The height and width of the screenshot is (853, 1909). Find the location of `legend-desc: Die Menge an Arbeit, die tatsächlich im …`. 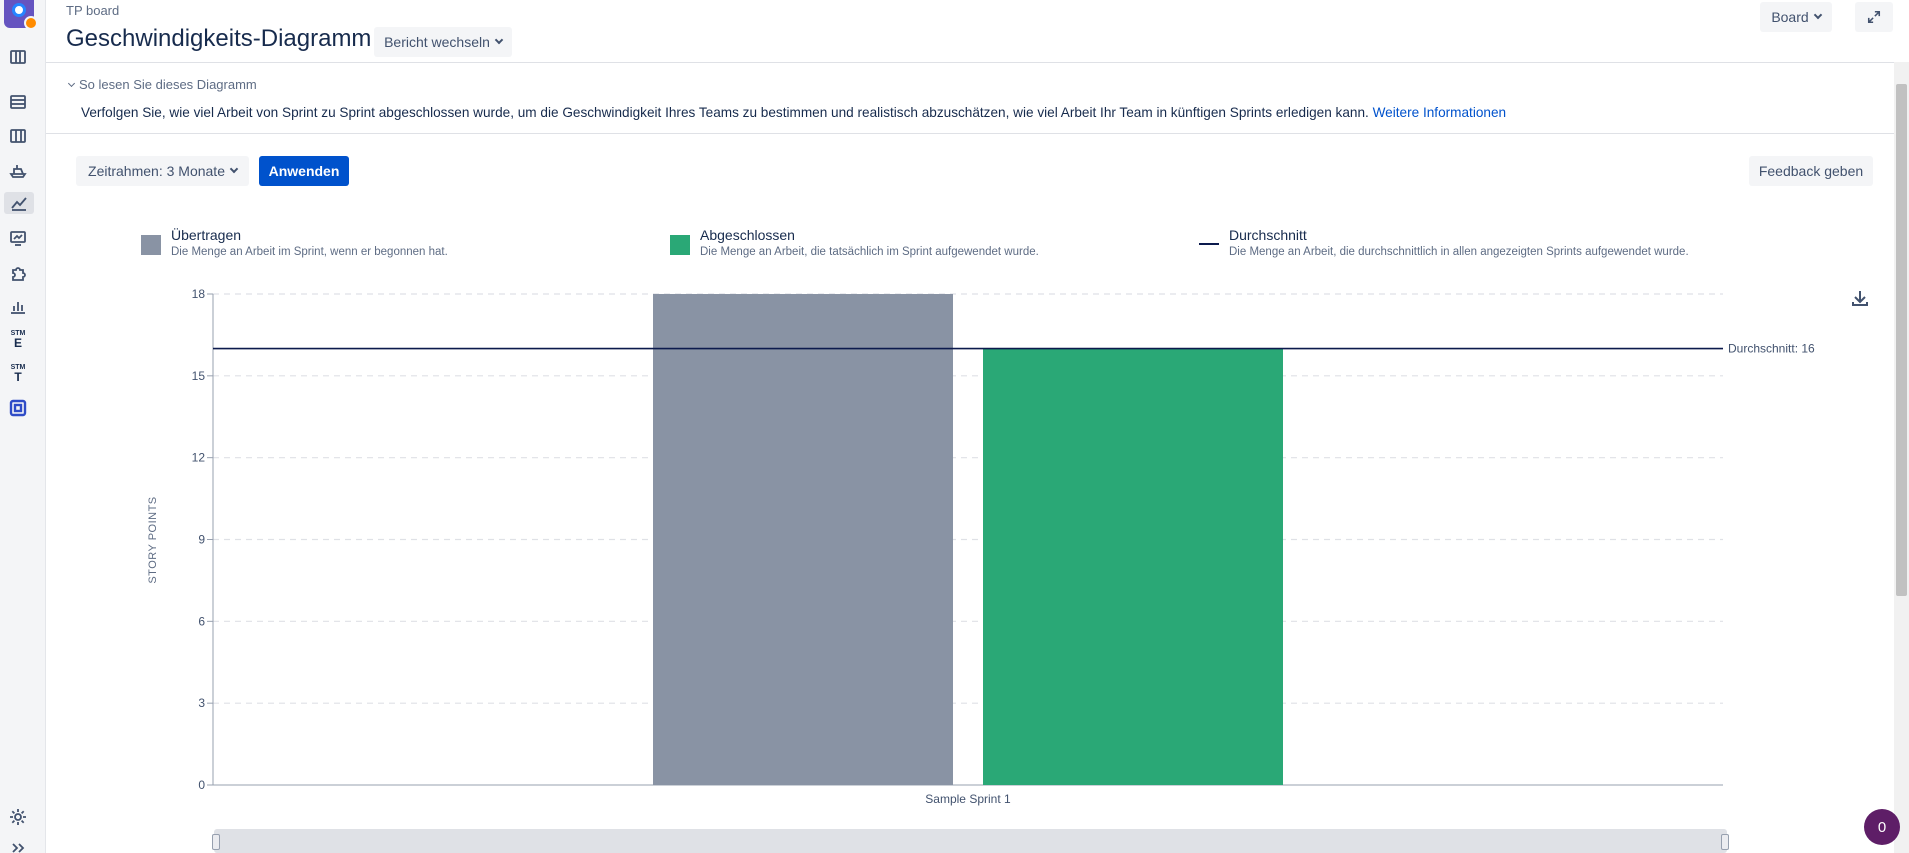

legend-desc: Die Menge an Arbeit, die tatsächlich im … is located at coordinates (869, 252).